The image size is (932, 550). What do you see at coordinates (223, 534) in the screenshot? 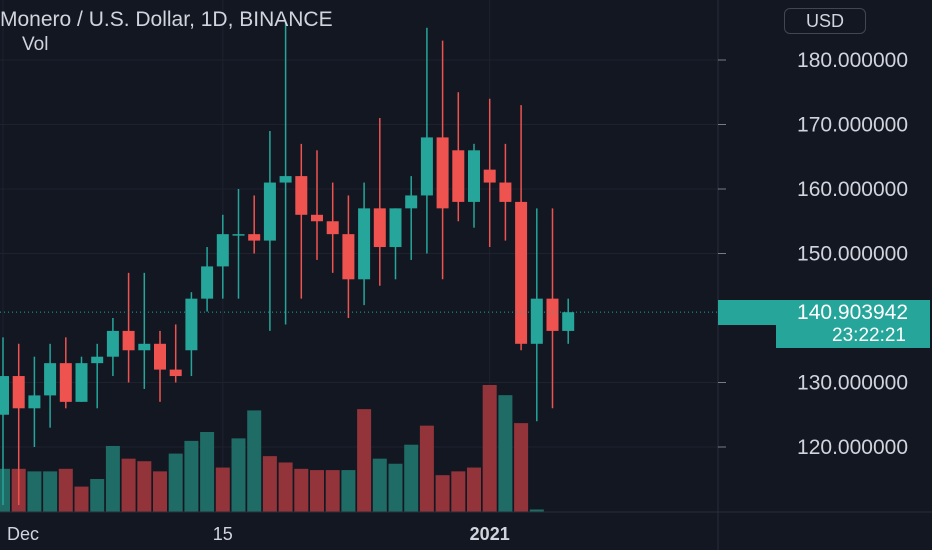
I see `time-tick-label: 15` at bounding box center [223, 534].